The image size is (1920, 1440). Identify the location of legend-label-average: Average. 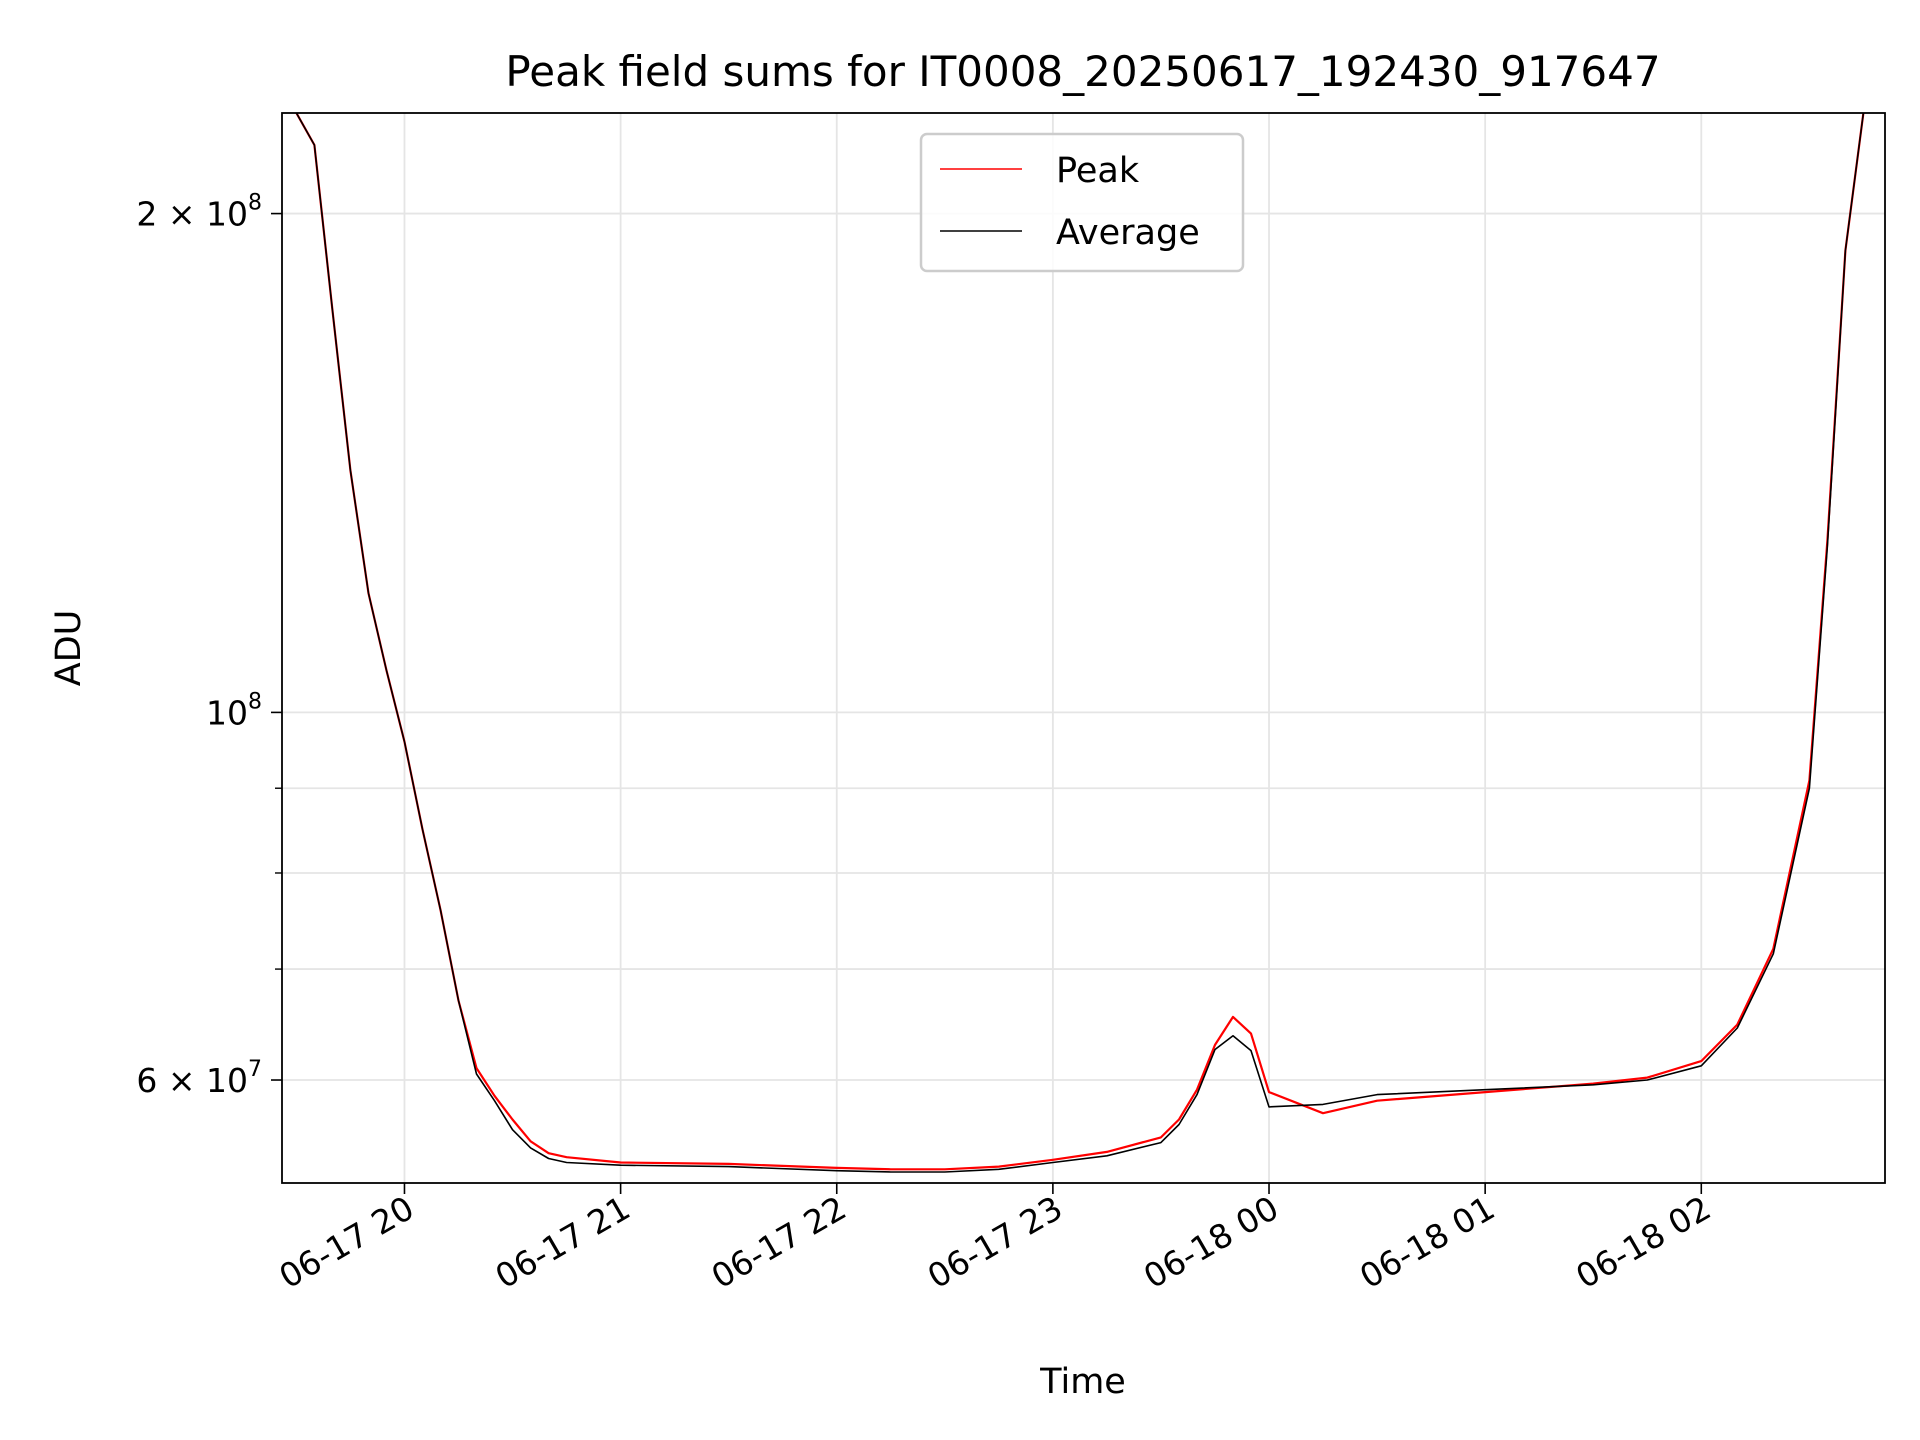
(1128, 233).